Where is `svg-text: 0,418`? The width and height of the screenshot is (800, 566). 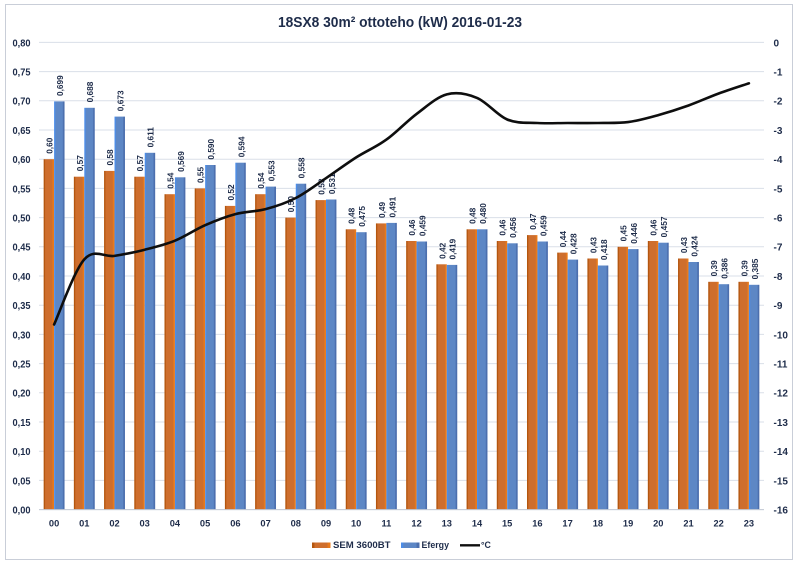
svg-text: 0,418 is located at coordinates (604, 249).